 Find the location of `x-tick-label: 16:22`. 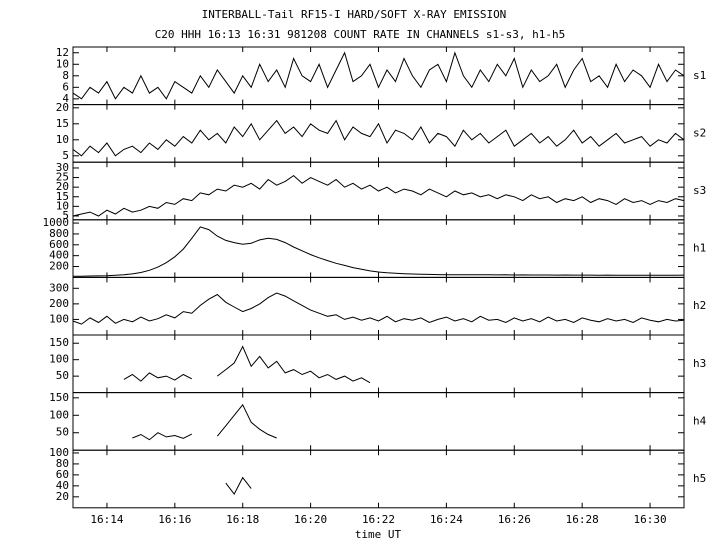

x-tick-label: 16:22 is located at coordinates (378, 519).